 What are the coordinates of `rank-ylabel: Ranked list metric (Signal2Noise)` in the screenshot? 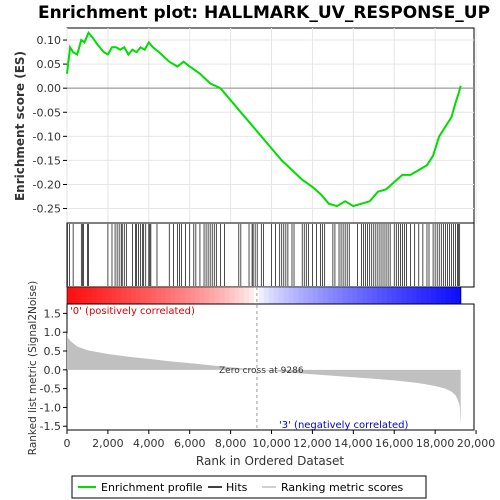 It's located at (33, 368).